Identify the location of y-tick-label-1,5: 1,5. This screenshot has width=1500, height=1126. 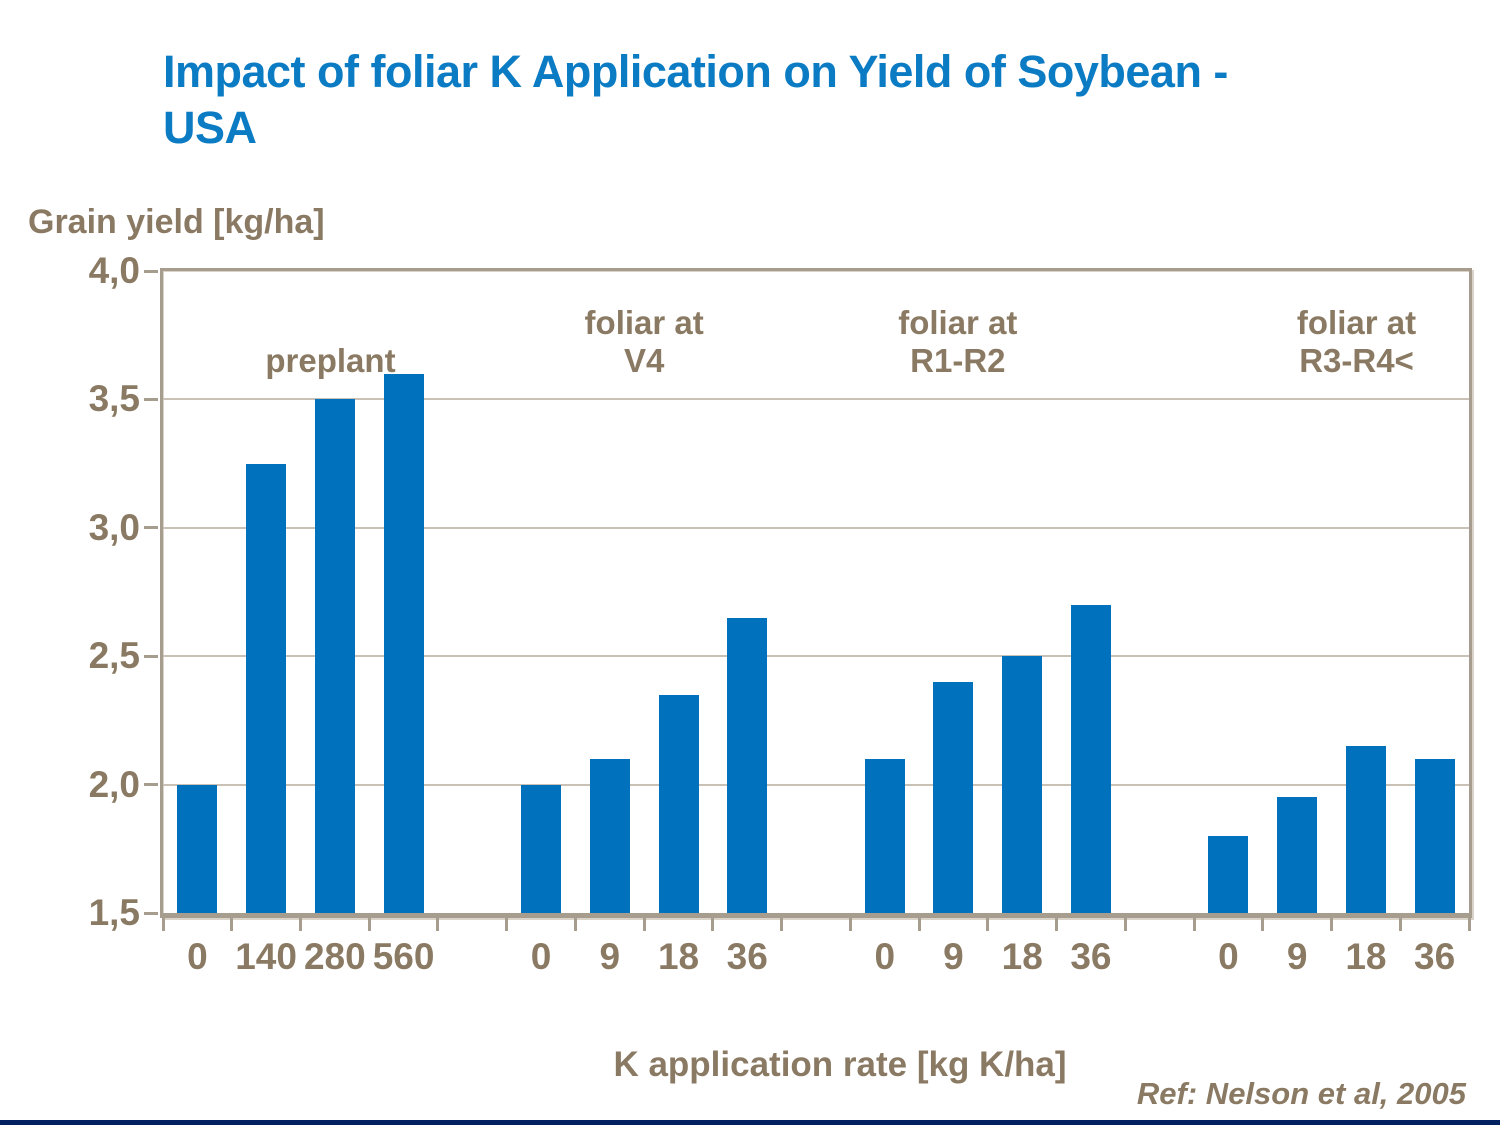
(114, 912).